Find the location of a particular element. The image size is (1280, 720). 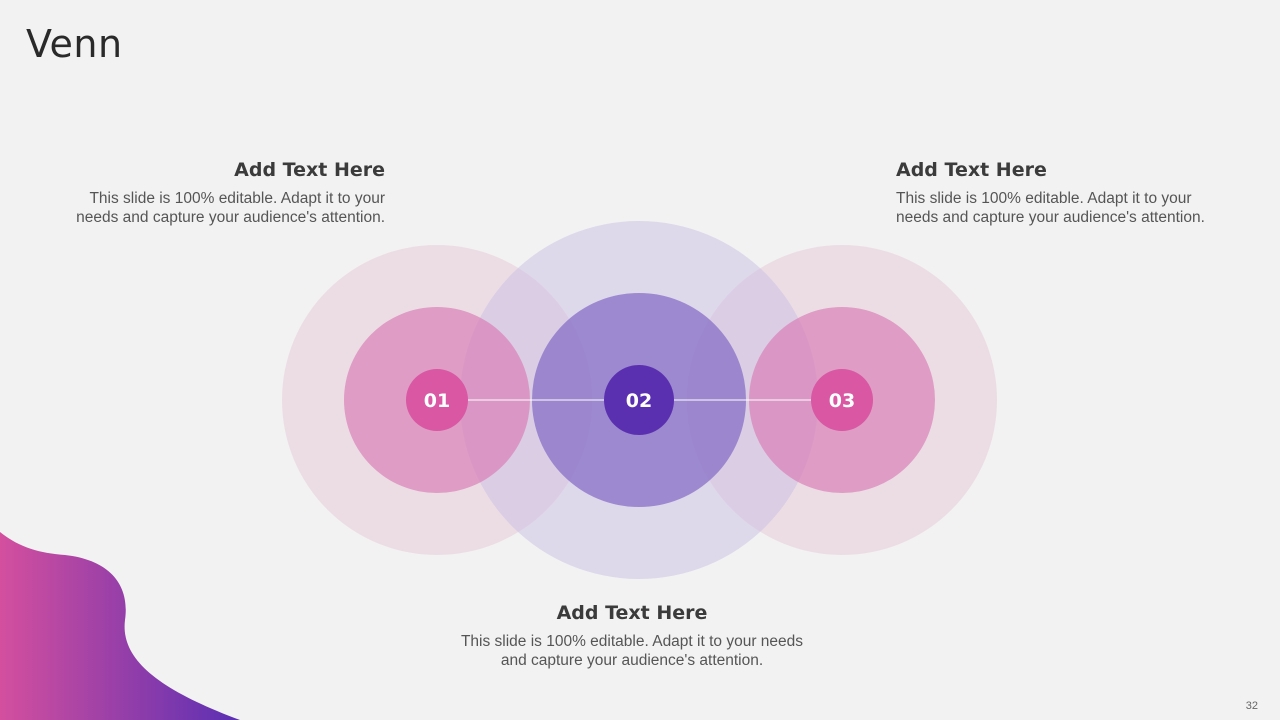

decorative-wave is located at coordinates (120, 626).